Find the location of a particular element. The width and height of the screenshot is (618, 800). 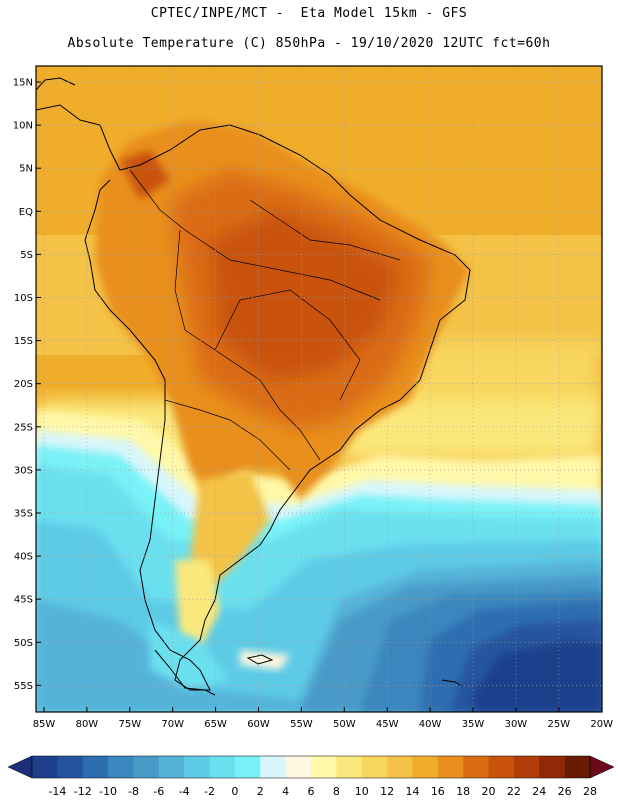

lon-label: 35W is located at coordinates (473, 724).